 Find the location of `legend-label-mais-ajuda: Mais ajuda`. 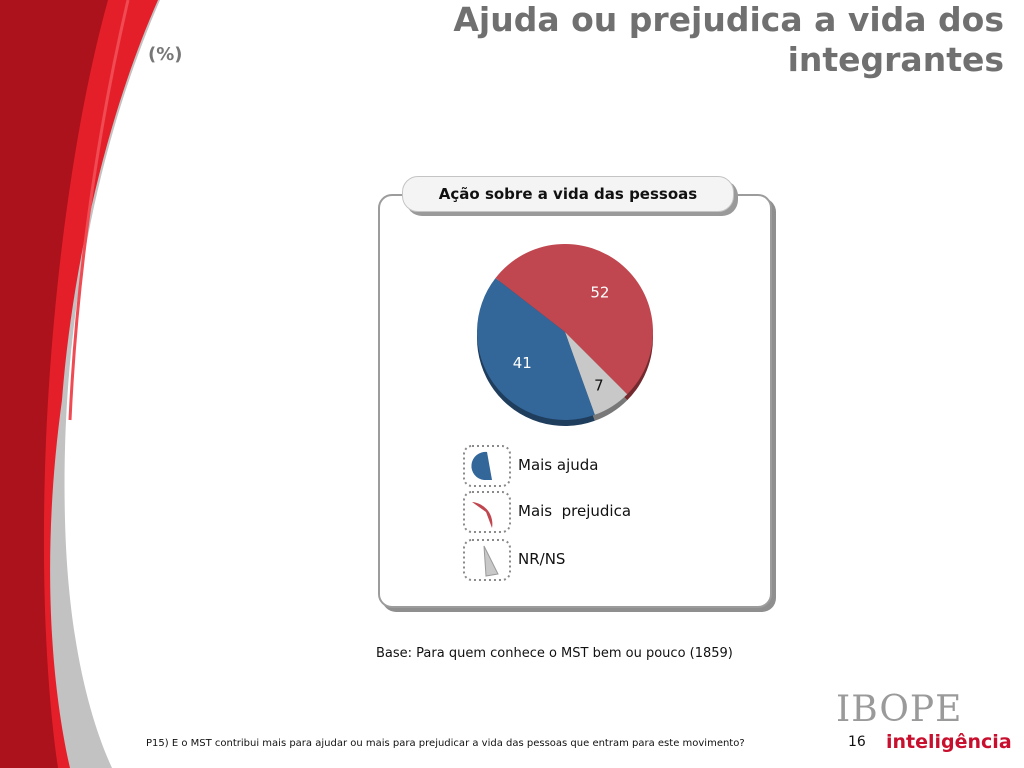

legend-label-mais-ajuda: Mais ajuda is located at coordinates (558, 465).